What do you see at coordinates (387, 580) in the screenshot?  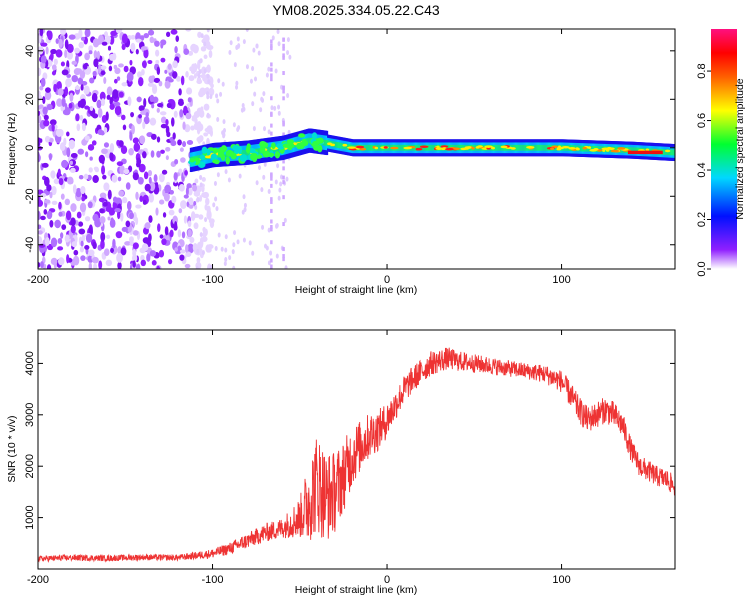 I see `x-tick-label: 0` at bounding box center [387, 580].